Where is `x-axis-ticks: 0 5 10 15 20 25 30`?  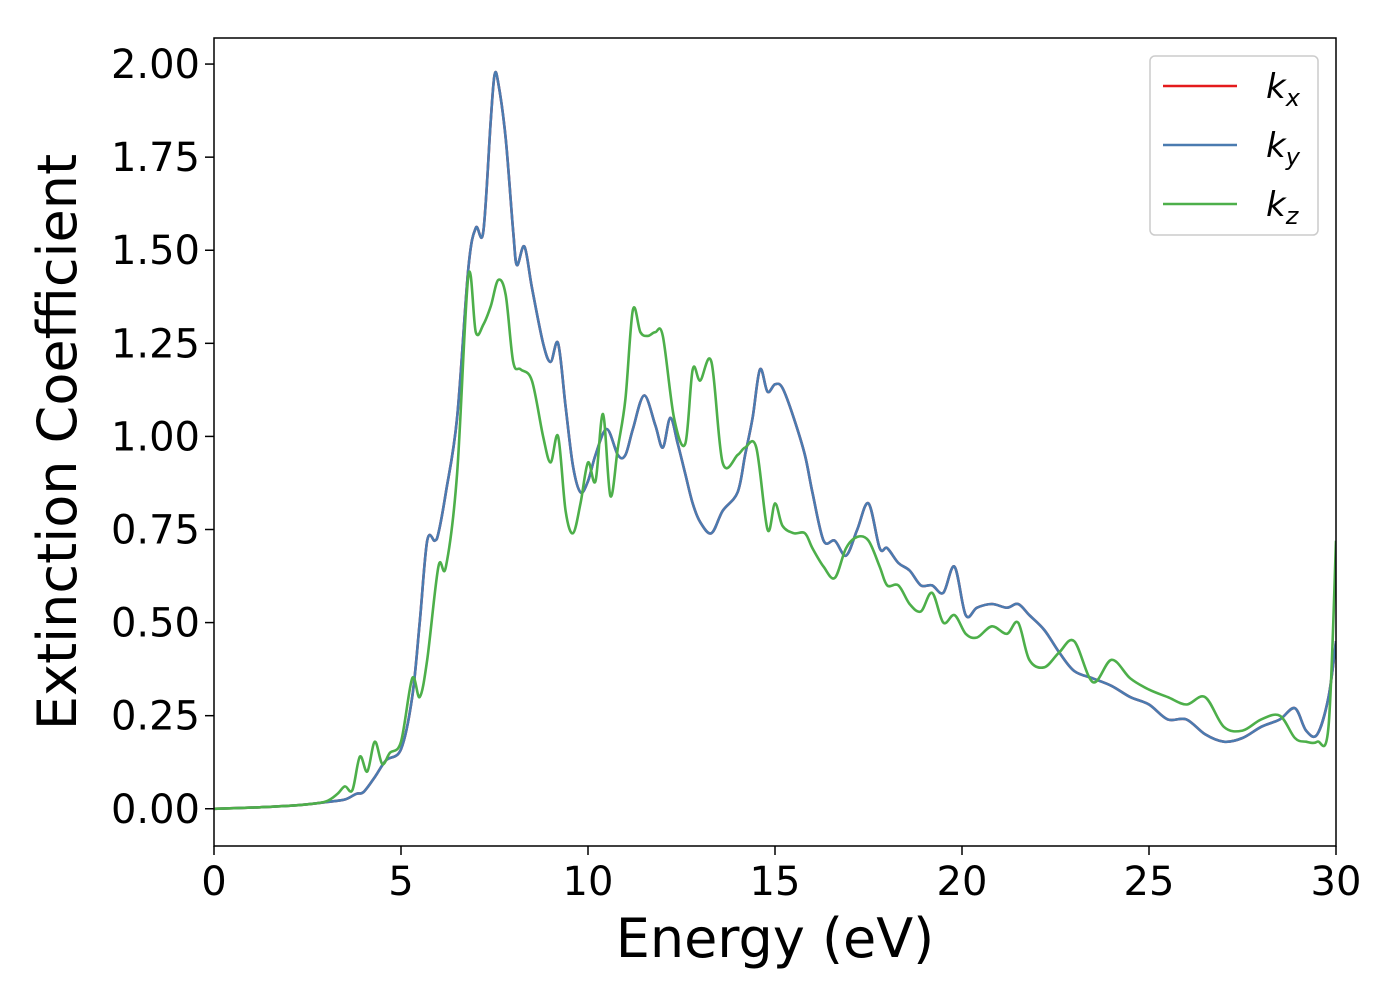
x-axis-ticks: 0 5 10 15 20 25 30 is located at coordinates (781, 875).